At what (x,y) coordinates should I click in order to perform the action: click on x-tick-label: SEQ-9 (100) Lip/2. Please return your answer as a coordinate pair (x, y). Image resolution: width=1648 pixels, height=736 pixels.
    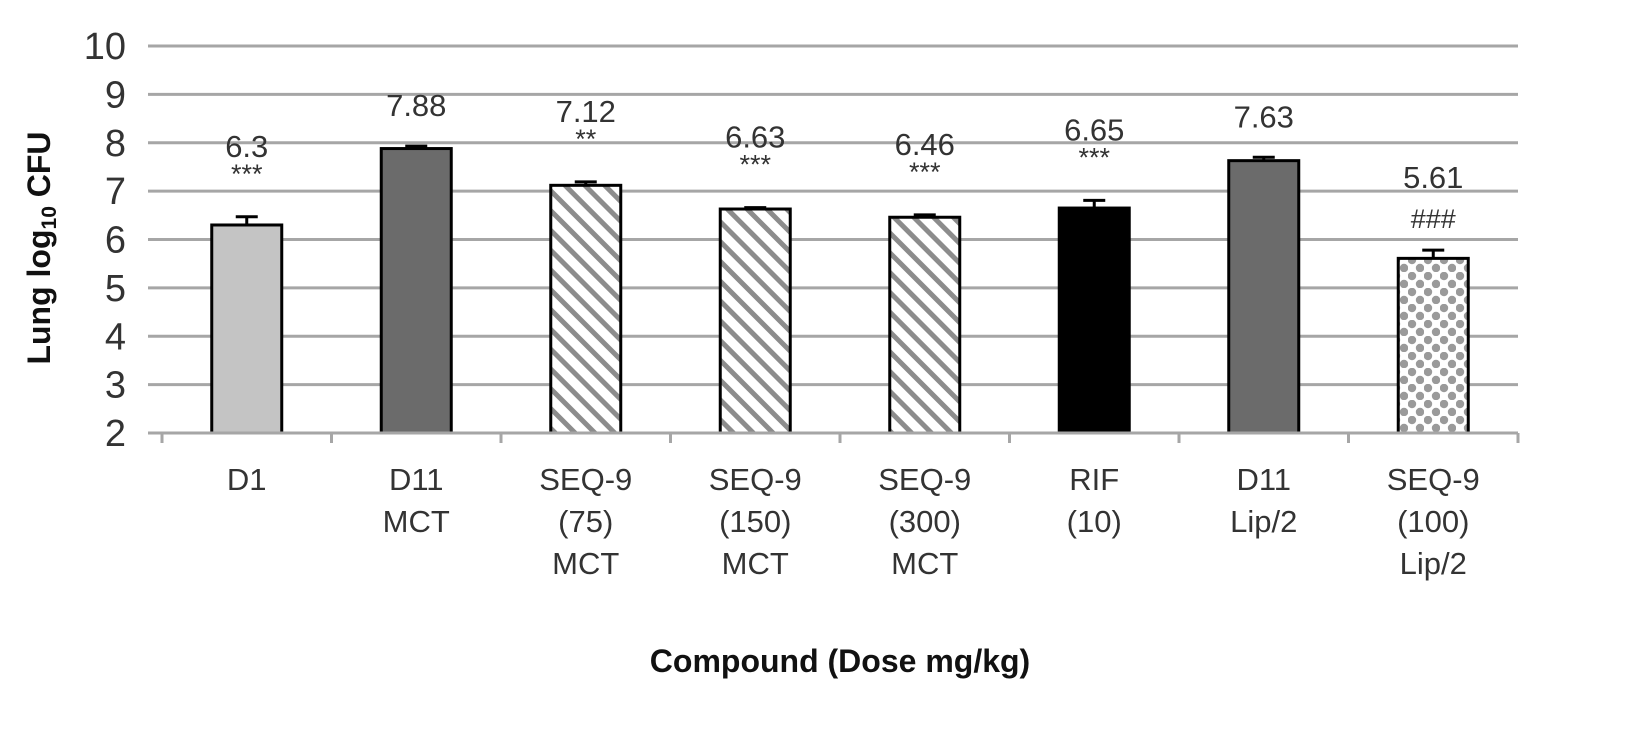
    Looking at the image, I should click on (1433, 521).